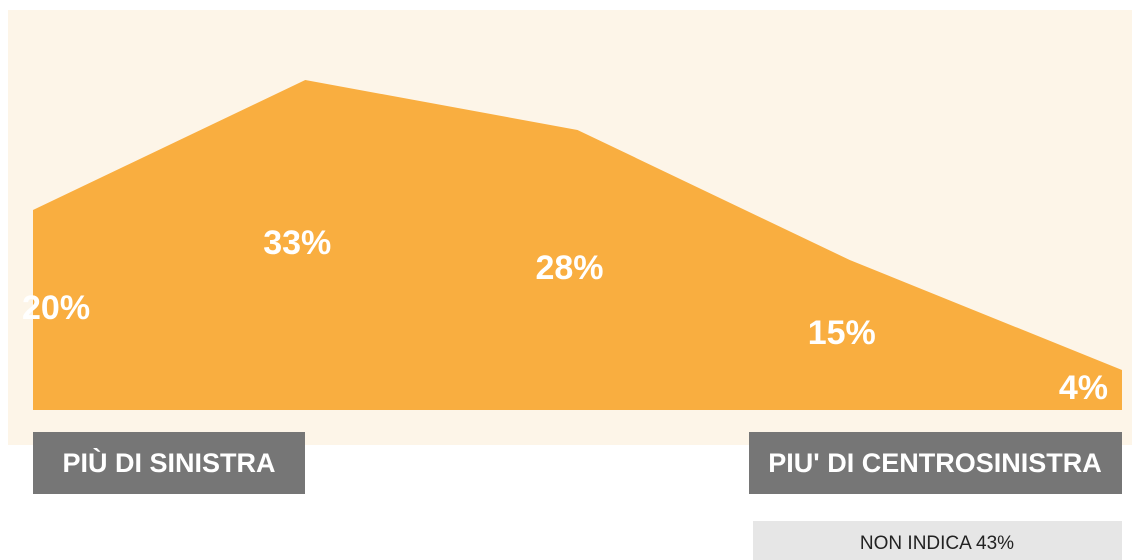 This screenshot has width=1132, height=560. I want to click on note-box, so click(937, 540).